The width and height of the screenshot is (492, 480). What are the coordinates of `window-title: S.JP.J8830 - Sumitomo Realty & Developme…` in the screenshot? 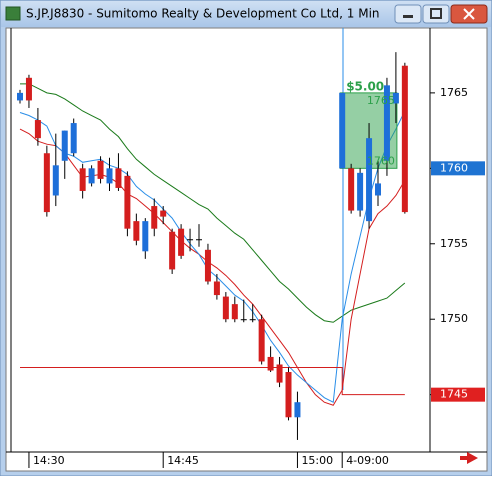 It's located at (203, 14).